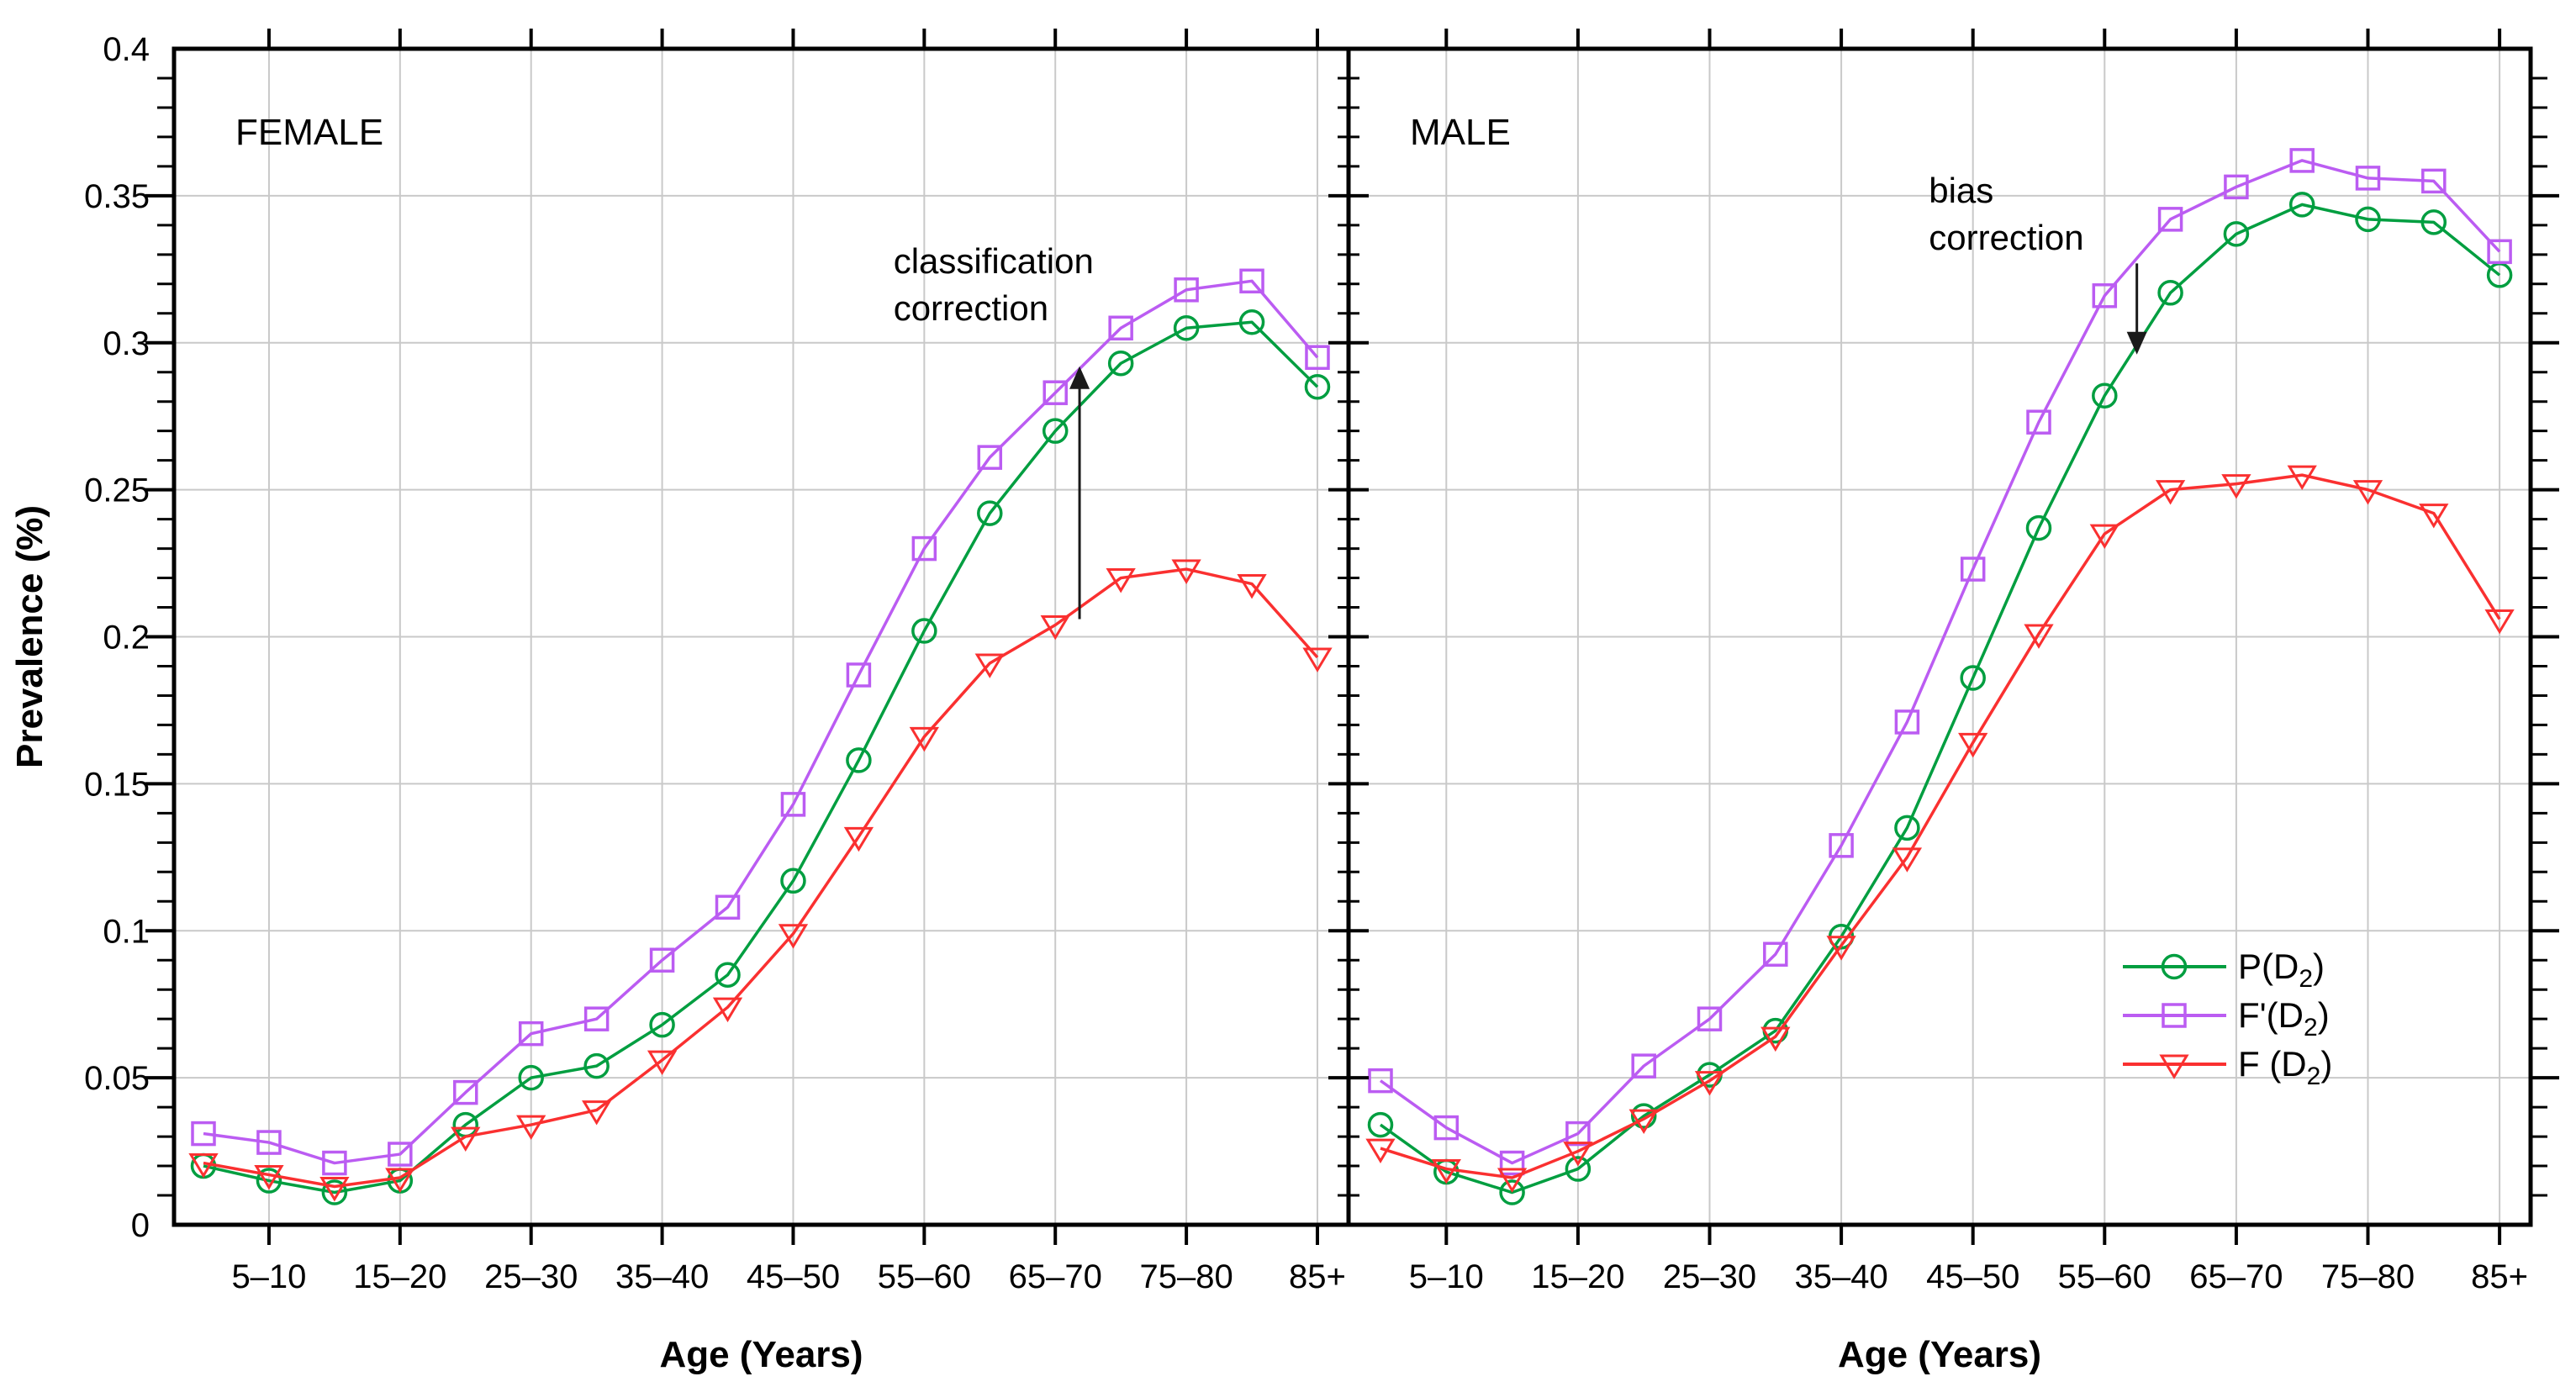  What do you see at coordinates (126, 343) in the screenshot?
I see `y-tick-label: 0.3` at bounding box center [126, 343].